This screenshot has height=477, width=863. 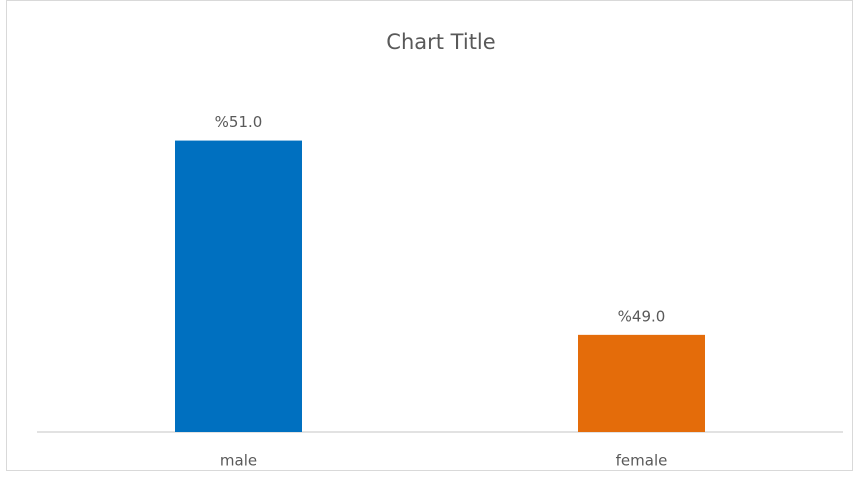 What do you see at coordinates (642, 316) in the screenshot?
I see `data-label: %49.0` at bounding box center [642, 316].